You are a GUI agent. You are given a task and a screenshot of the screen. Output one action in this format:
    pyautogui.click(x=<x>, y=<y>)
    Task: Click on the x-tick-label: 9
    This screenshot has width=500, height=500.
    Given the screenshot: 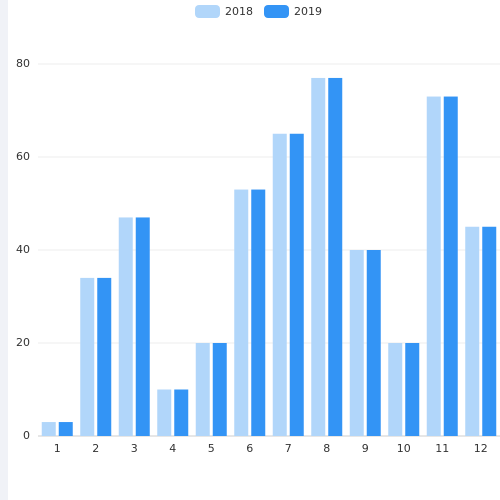 What is the action you would take?
    pyautogui.click(x=365, y=448)
    